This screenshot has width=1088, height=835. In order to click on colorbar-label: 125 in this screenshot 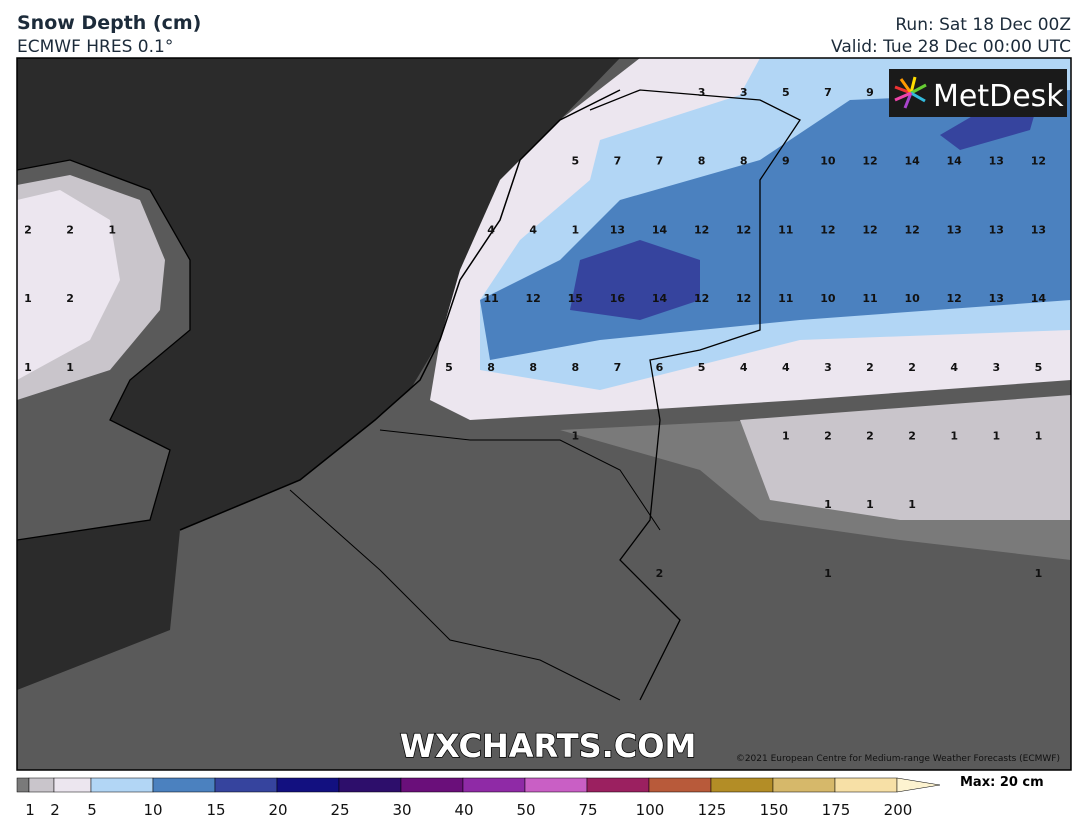, I will do `click(712, 810)`.